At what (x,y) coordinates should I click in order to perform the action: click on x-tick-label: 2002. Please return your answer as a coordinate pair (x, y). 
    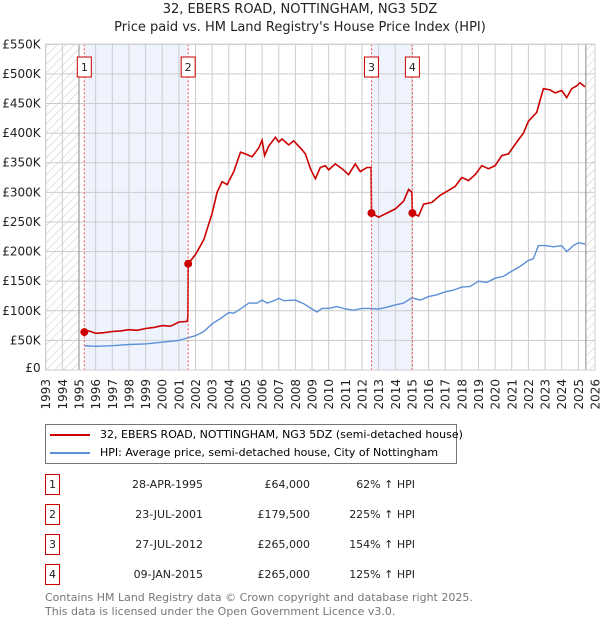
    Looking at the image, I should click on (196, 394).